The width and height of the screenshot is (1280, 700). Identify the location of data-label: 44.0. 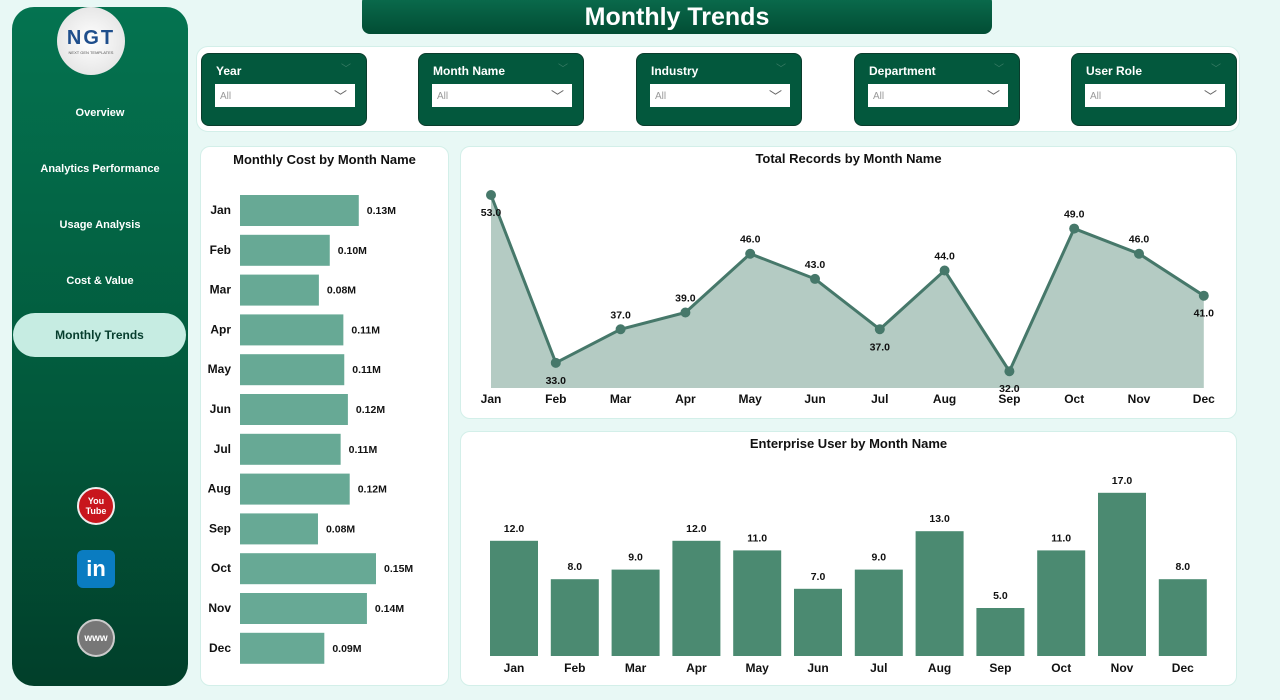
(944, 257).